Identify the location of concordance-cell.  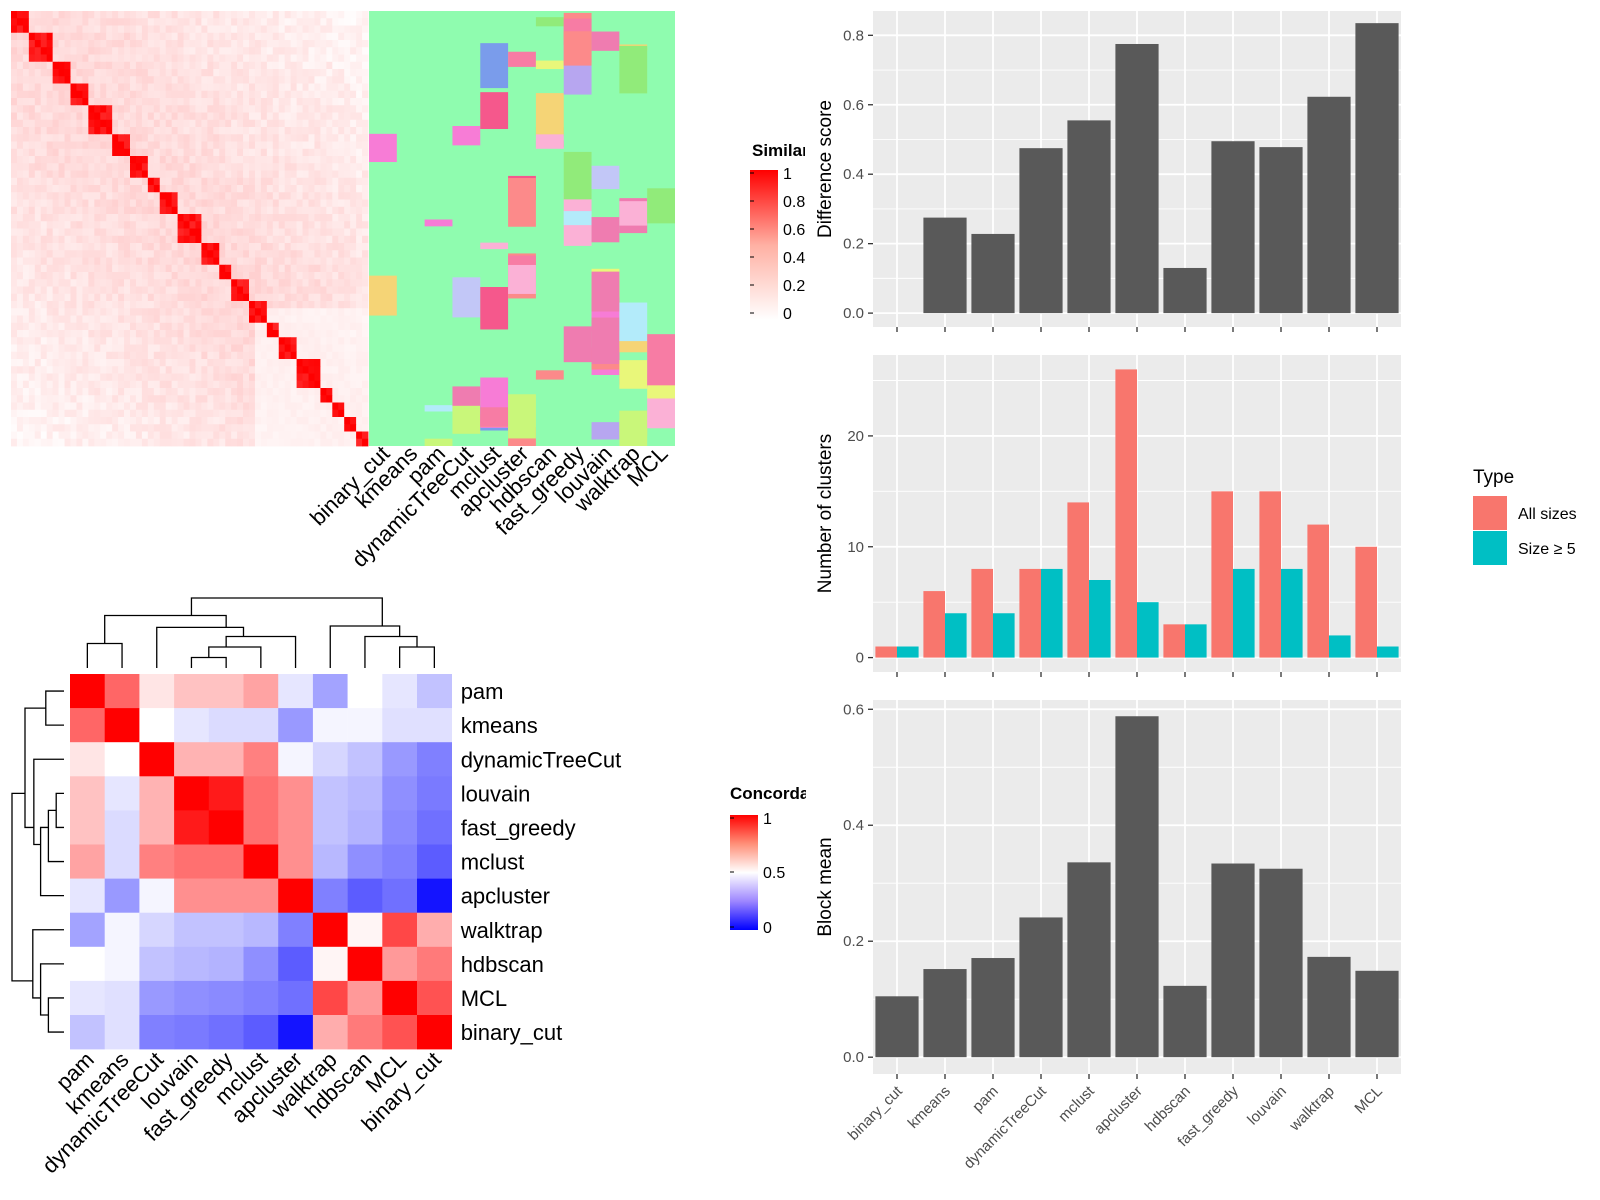
(400, 930).